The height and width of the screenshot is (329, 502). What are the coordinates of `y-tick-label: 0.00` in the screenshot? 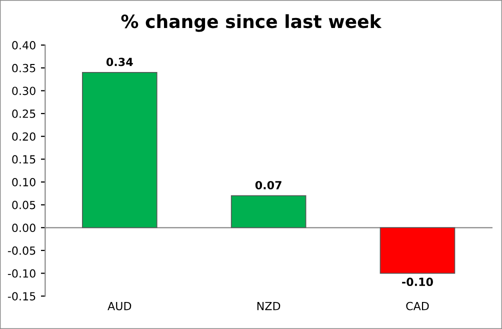 It's located at (24, 228).